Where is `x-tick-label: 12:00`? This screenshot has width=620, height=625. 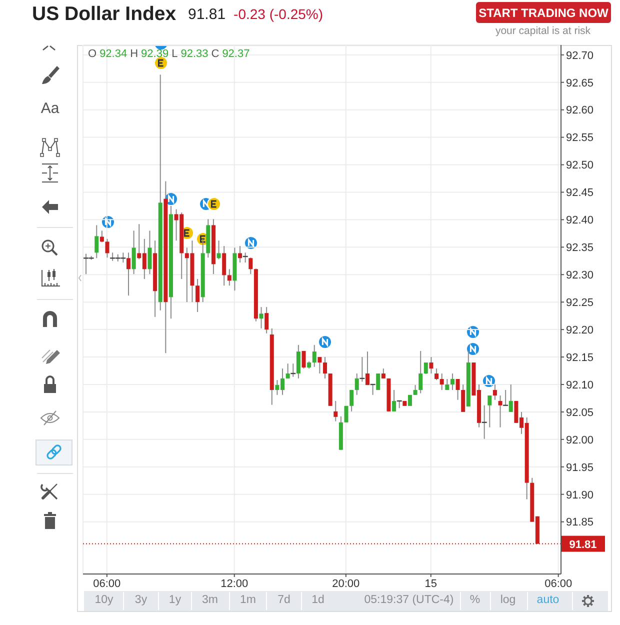 x-tick-label: 12:00 is located at coordinates (234, 584).